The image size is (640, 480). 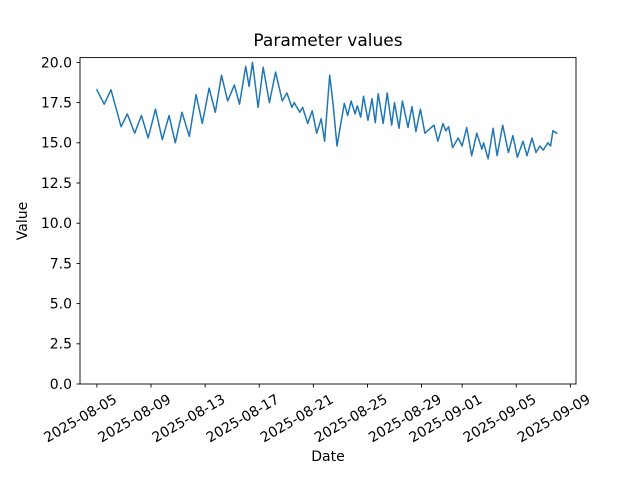 What do you see at coordinates (23, 221) in the screenshot?
I see `y-axis-label: Value` at bounding box center [23, 221].